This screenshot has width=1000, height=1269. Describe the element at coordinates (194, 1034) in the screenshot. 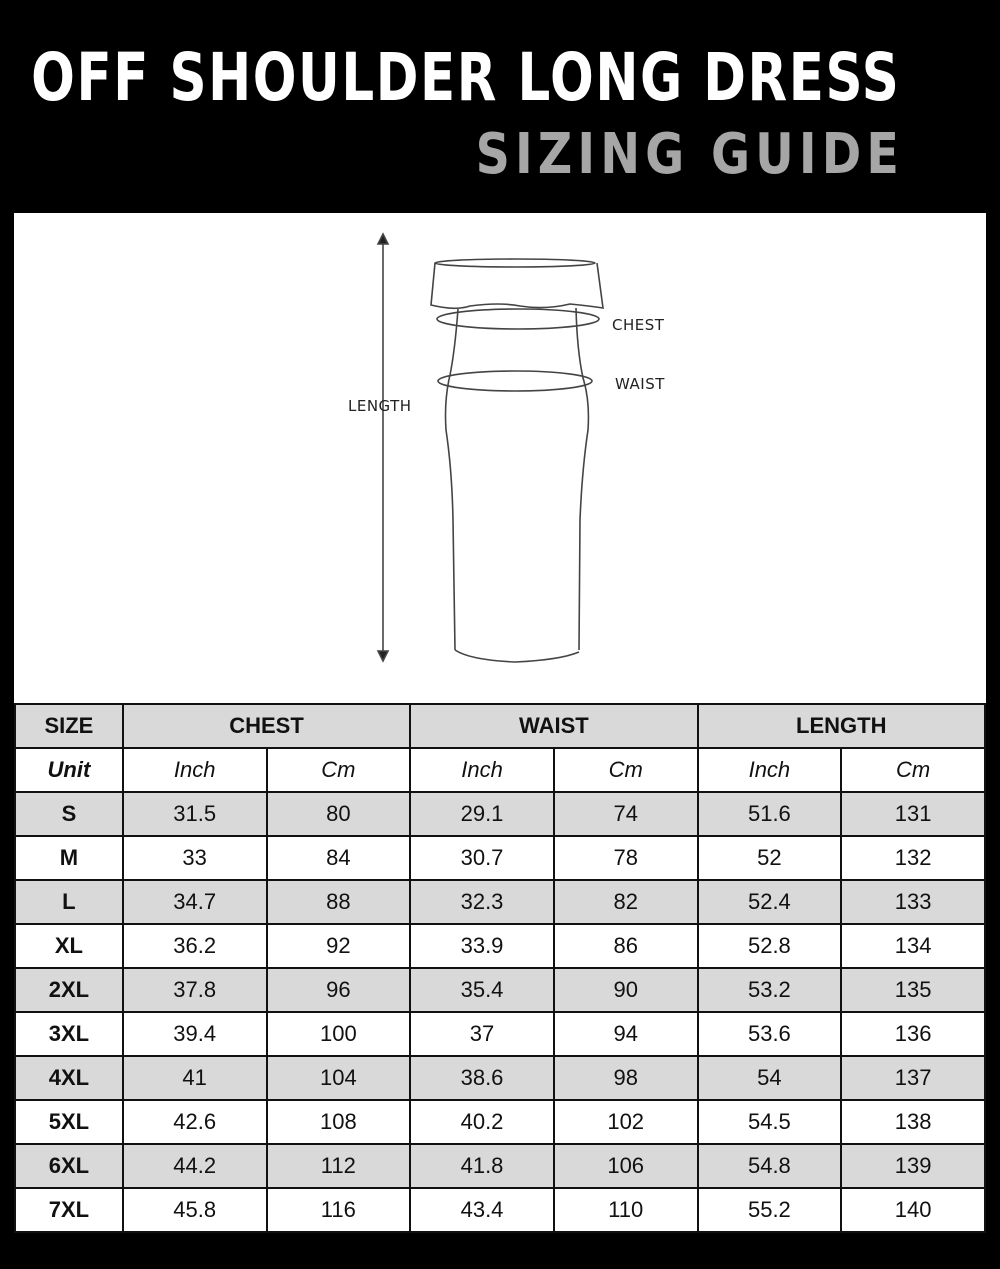

I see `value-cell: 39.4` at that location.